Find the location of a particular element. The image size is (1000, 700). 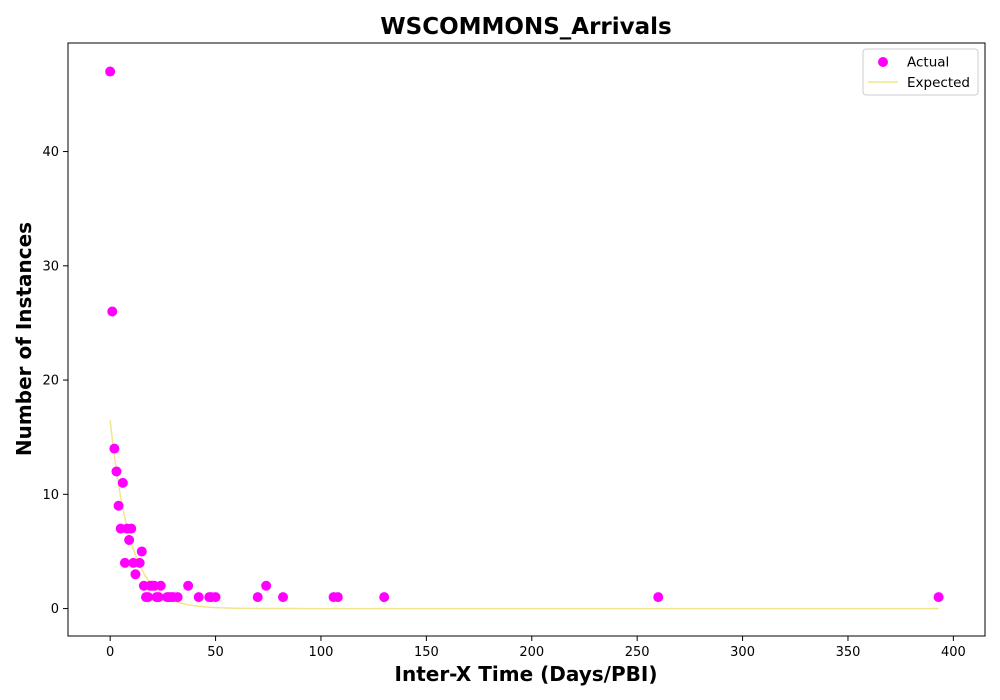

x-tick-label: 0 is located at coordinates (110, 652).